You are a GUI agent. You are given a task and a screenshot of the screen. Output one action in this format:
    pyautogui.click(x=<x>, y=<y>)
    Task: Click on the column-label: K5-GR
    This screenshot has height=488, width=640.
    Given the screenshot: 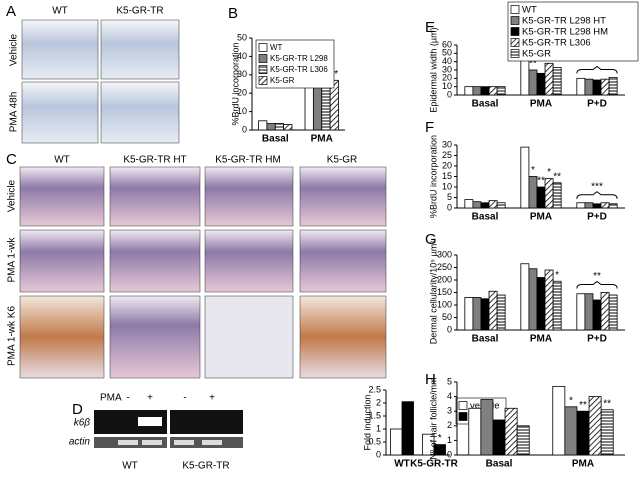 What is the action you would take?
    pyautogui.click(x=342, y=160)
    